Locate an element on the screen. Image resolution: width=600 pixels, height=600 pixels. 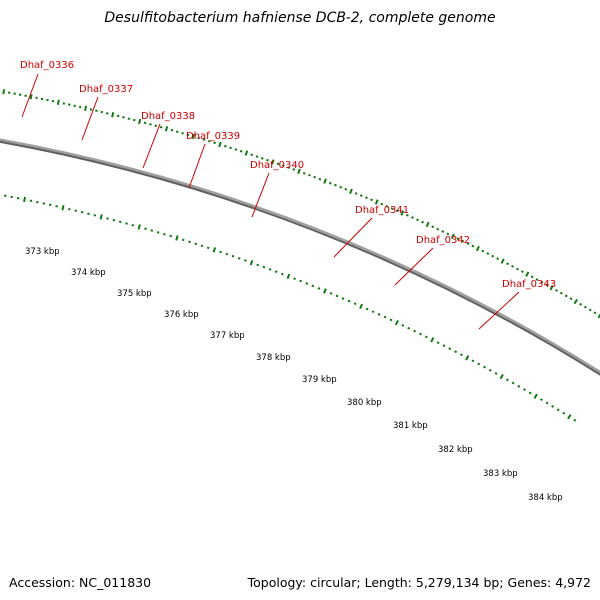
gene-label: Dhaf_0340 is located at coordinates (277, 165).